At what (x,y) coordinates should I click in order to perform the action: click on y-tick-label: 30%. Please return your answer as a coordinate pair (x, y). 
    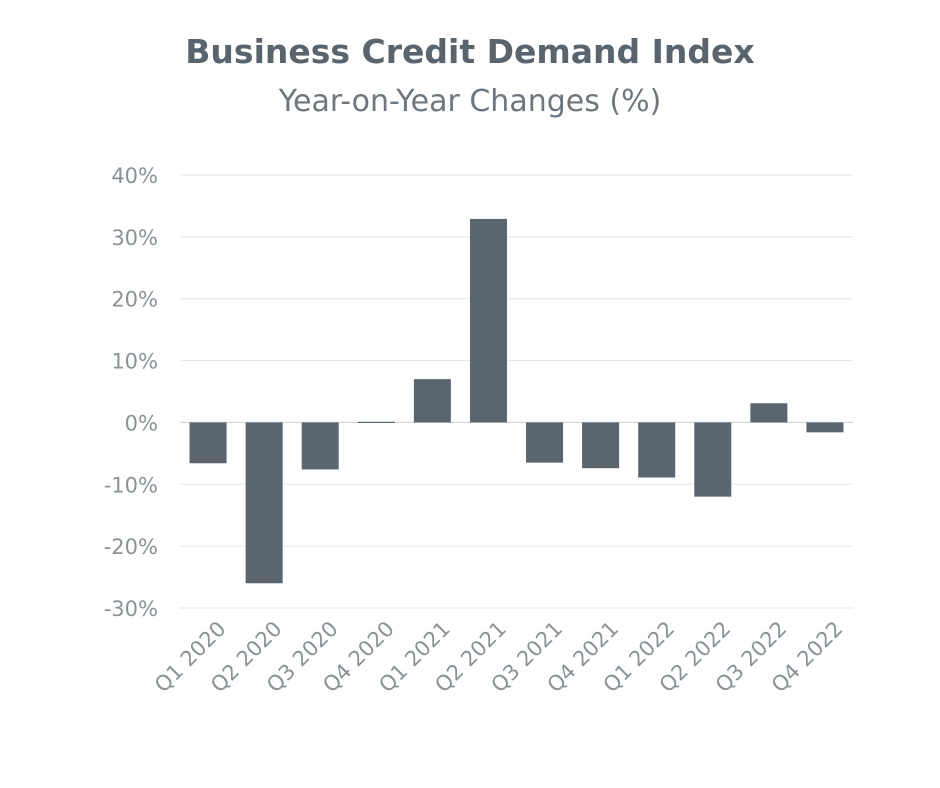
    Looking at the image, I should click on (134, 238).